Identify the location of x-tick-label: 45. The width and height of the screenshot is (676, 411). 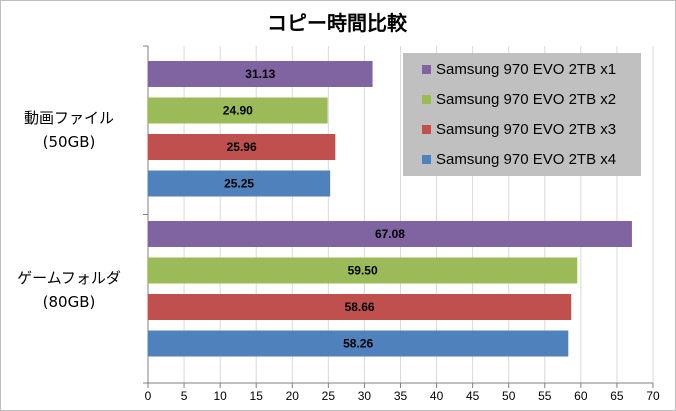
(473, 396).